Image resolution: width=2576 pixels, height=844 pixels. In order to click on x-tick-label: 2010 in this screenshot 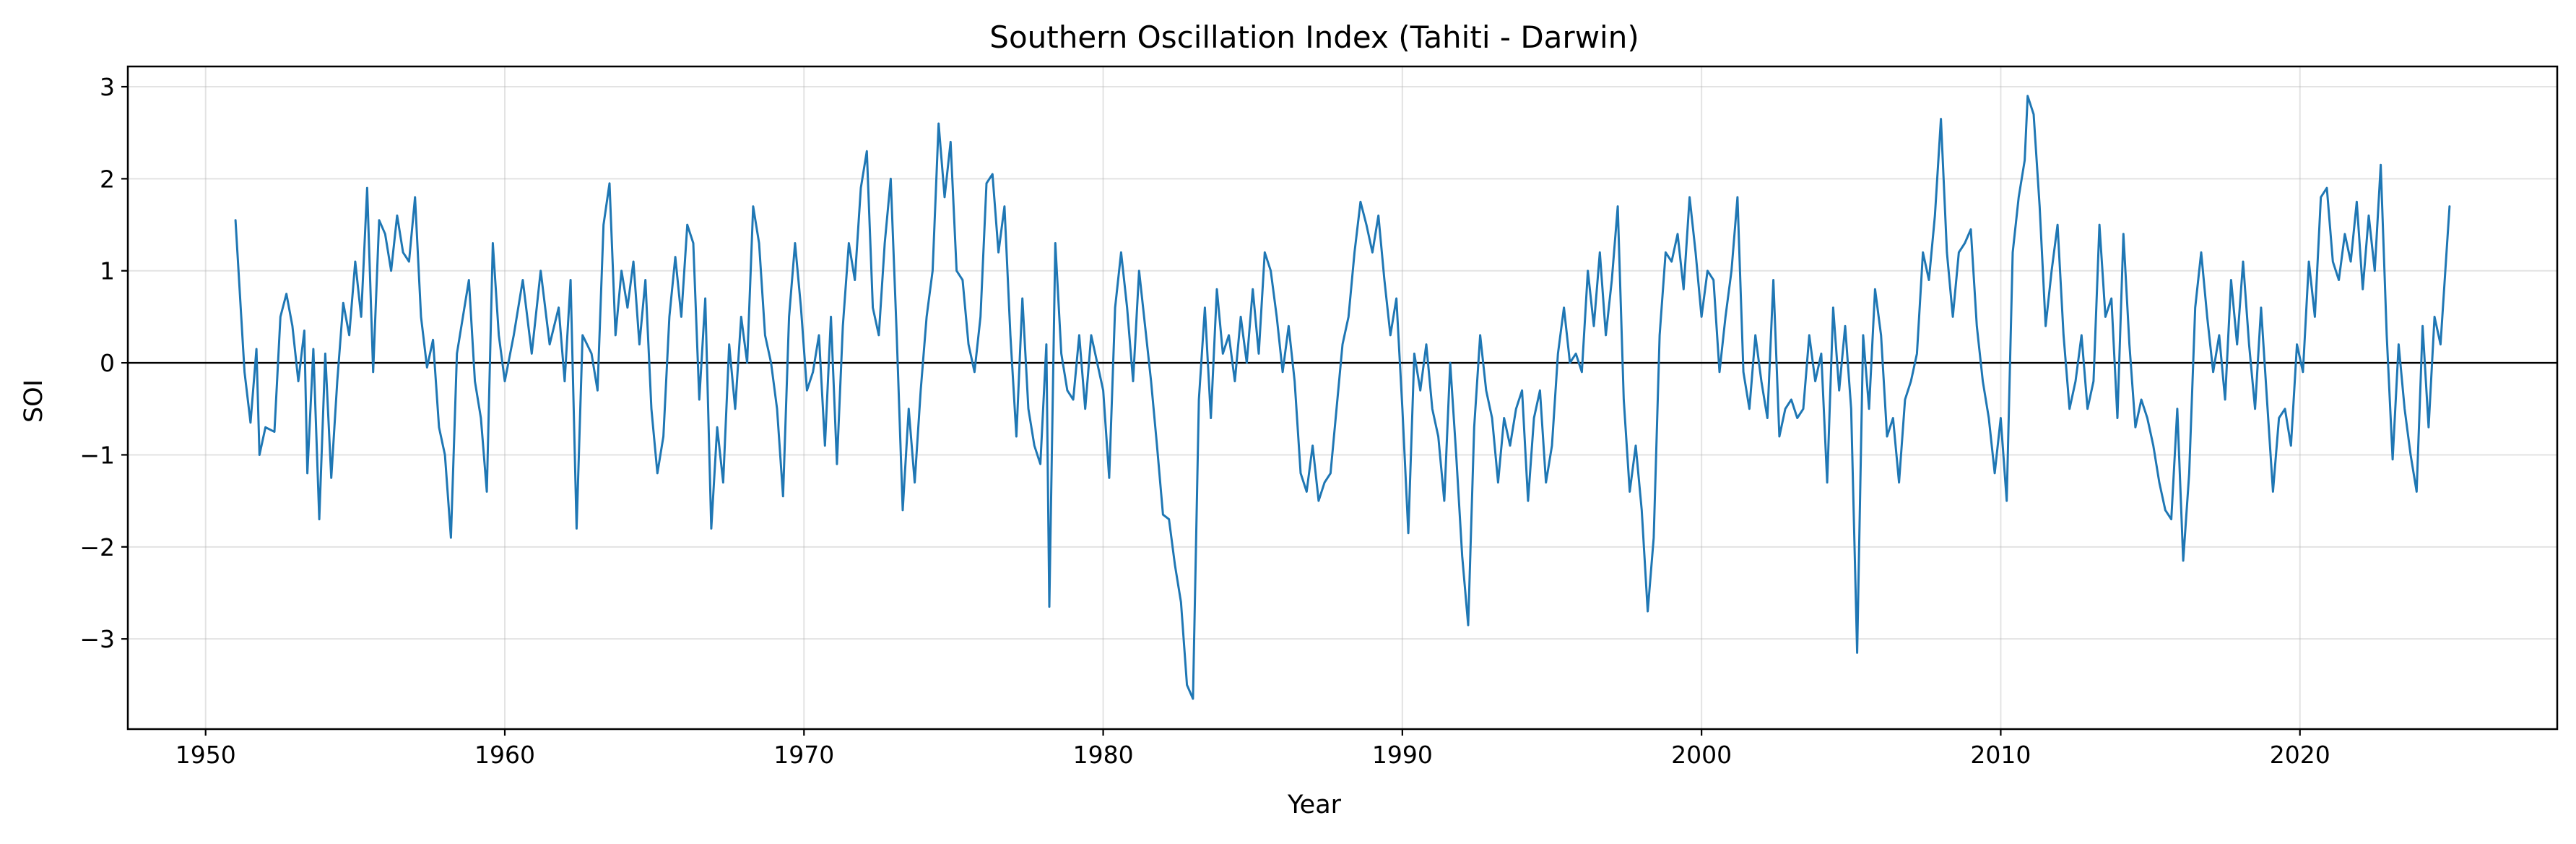, I will do `click(2000, 755)`.